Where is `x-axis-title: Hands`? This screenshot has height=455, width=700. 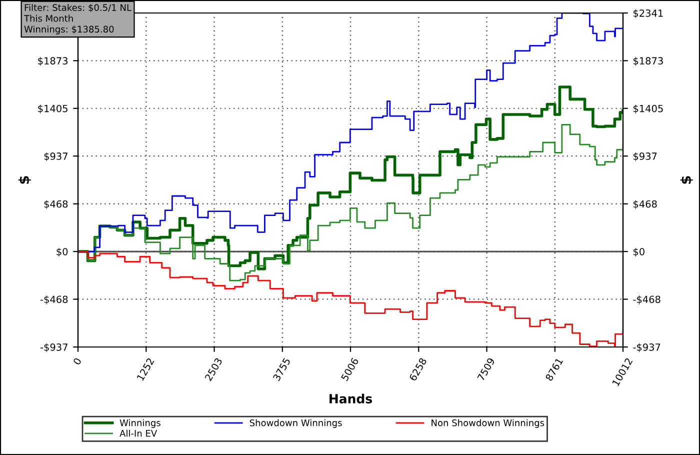 x-axis-title: Hands is located at coordinates (351, 399).